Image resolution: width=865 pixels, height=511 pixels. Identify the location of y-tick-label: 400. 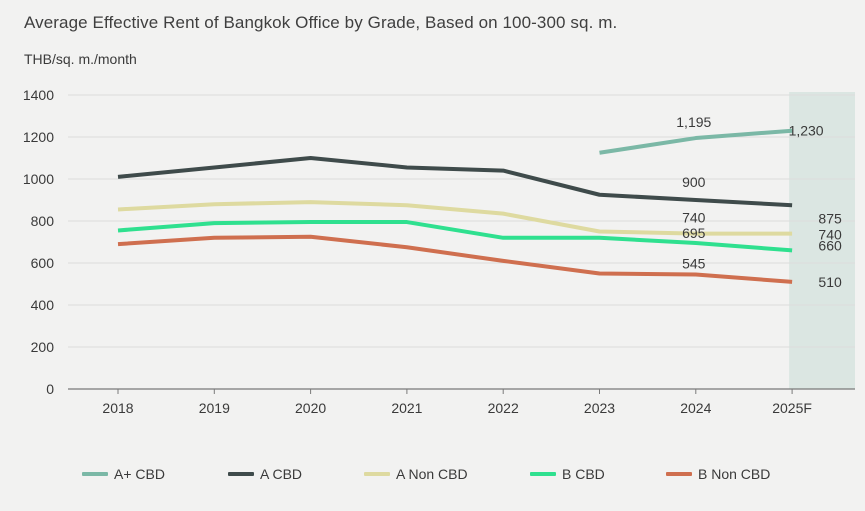
(43, 305).